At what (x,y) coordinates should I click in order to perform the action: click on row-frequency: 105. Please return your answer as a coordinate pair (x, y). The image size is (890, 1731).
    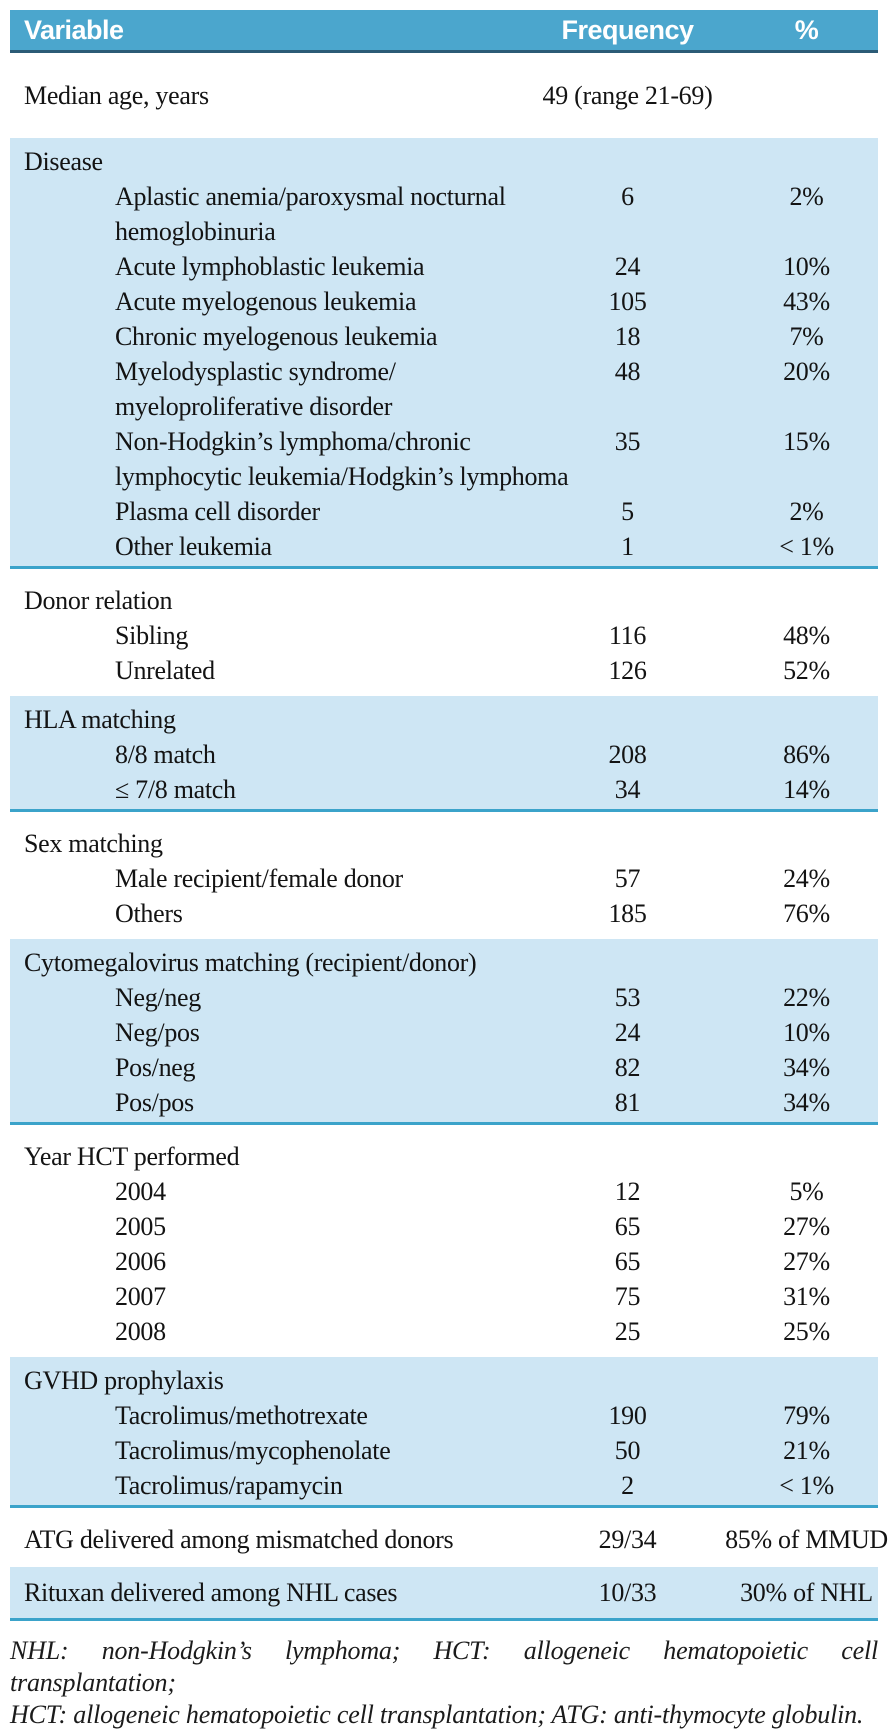
    Looking at the image, I should click on (627, 301).